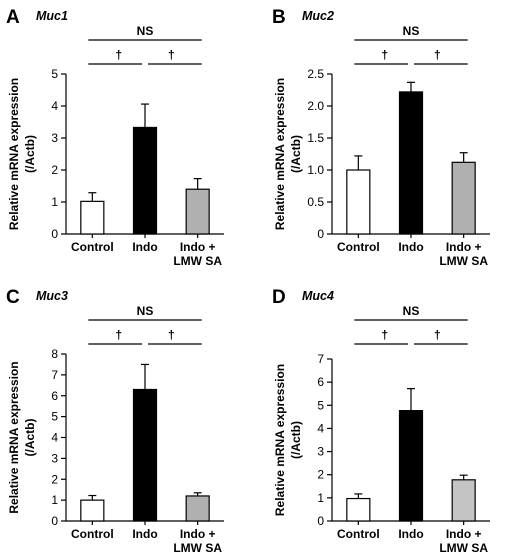 The height and width of the screenshot is (553, 515). I want to click on y-tick-label: 0.5, so click(315, 202).